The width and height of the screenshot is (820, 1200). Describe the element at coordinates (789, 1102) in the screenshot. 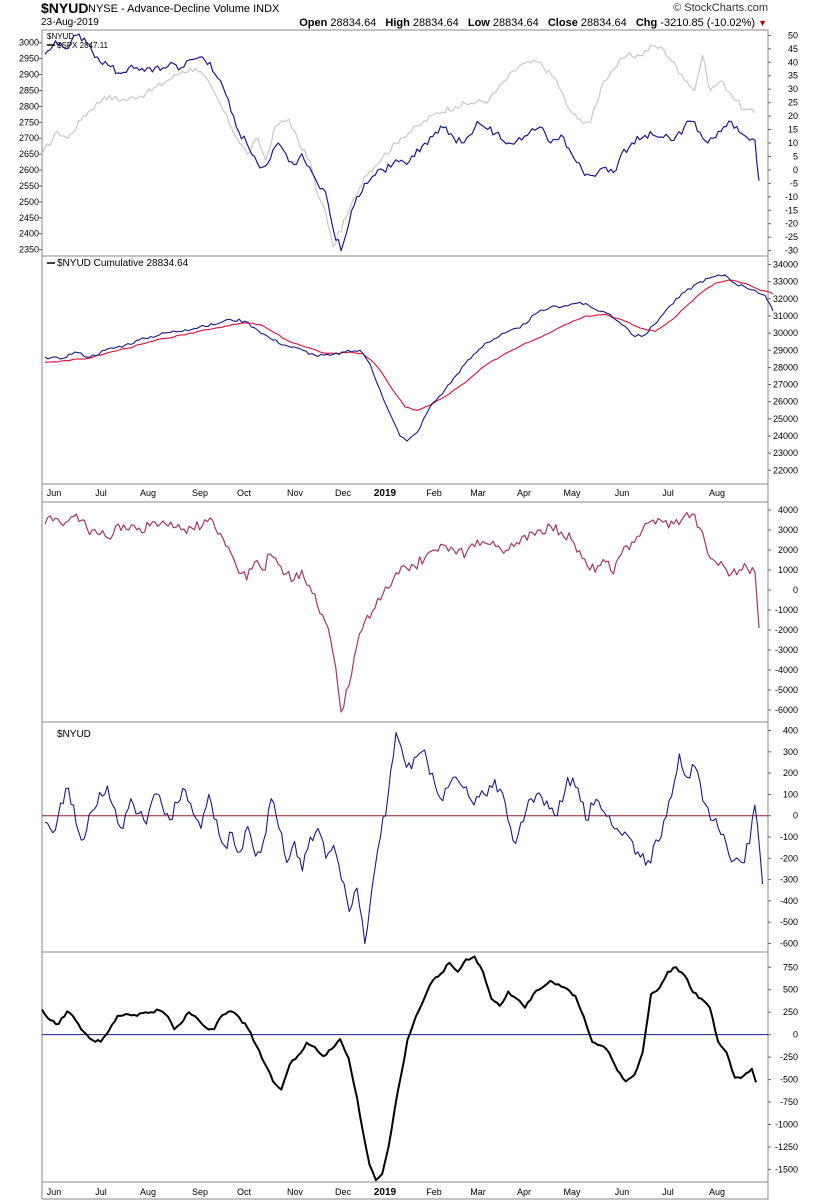

I see `sum-axis-tick-label: -750` at that location.